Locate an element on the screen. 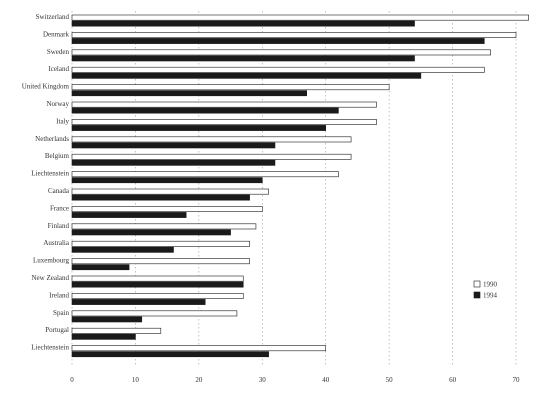  category-label: Iceland is located at coordinates (58, 69).